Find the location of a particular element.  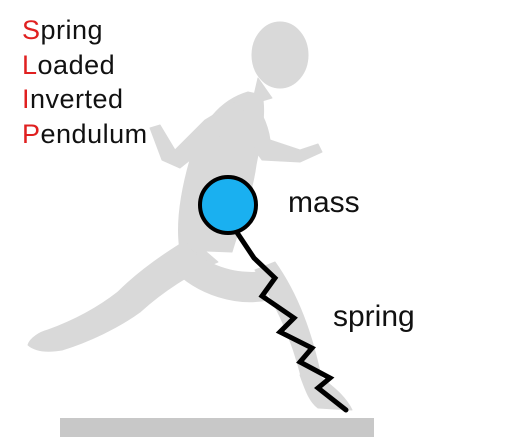

acronym-line-loaded: Loaded is located at coordinates (85, 65).